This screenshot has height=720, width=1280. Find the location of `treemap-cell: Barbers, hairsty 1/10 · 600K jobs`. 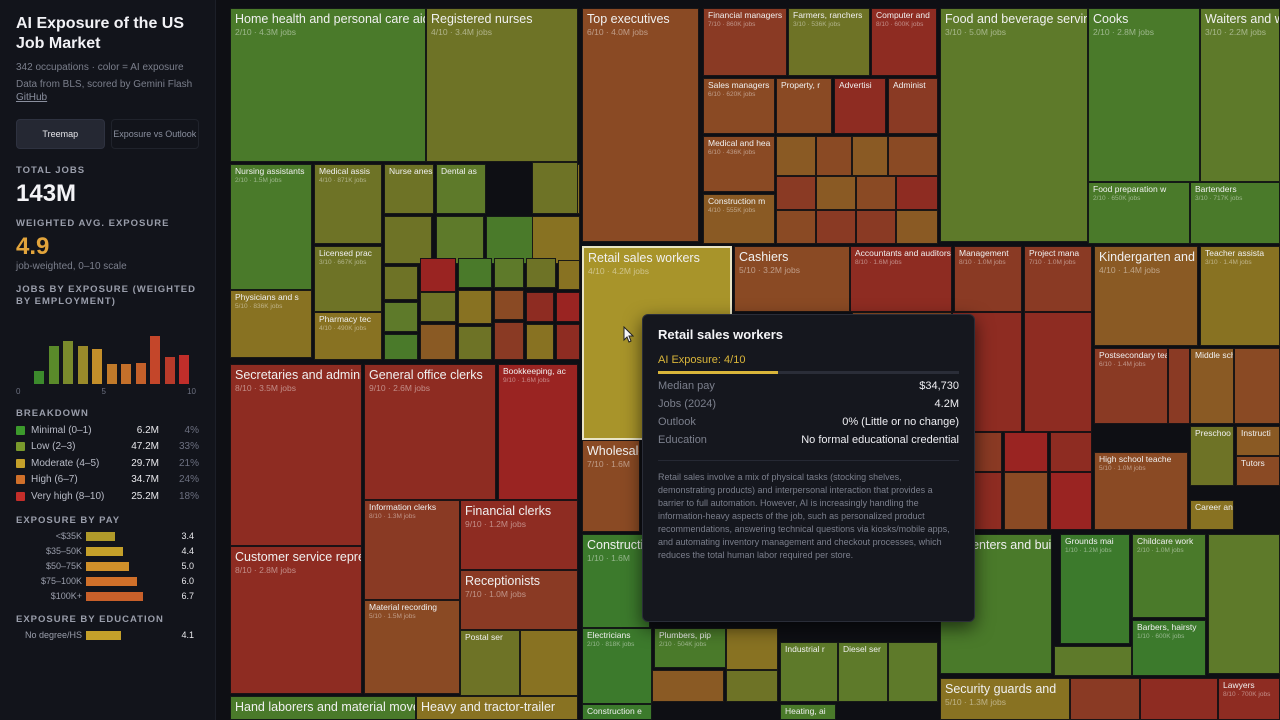

treemap-cell: Barbers, hairsty 1/10 · 600K jobs is located at coordinates (1169, 648).